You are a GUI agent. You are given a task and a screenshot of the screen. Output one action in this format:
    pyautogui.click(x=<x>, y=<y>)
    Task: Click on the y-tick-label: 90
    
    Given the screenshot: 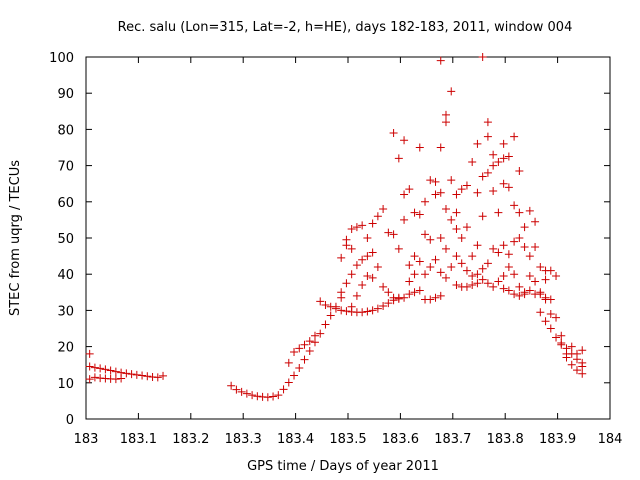 What is the action you would take?
    pyautogui.click(x=65, y=94)
    